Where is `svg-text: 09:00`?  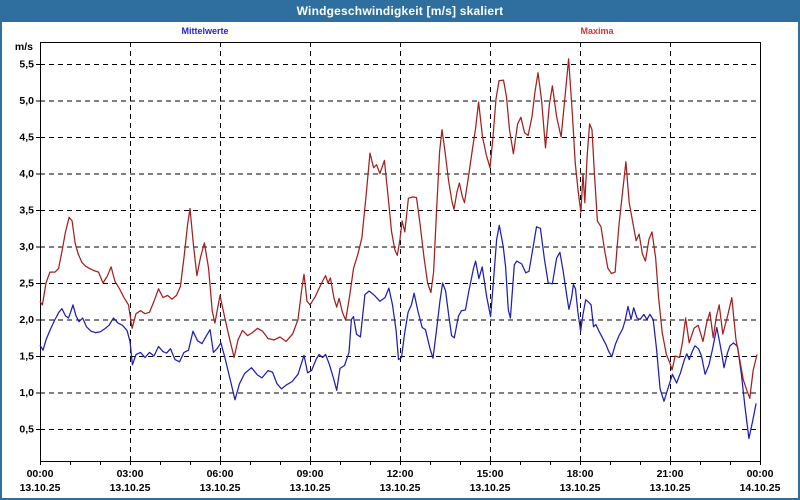 svg-text: 09:00 is located at coordinates (310, 474).